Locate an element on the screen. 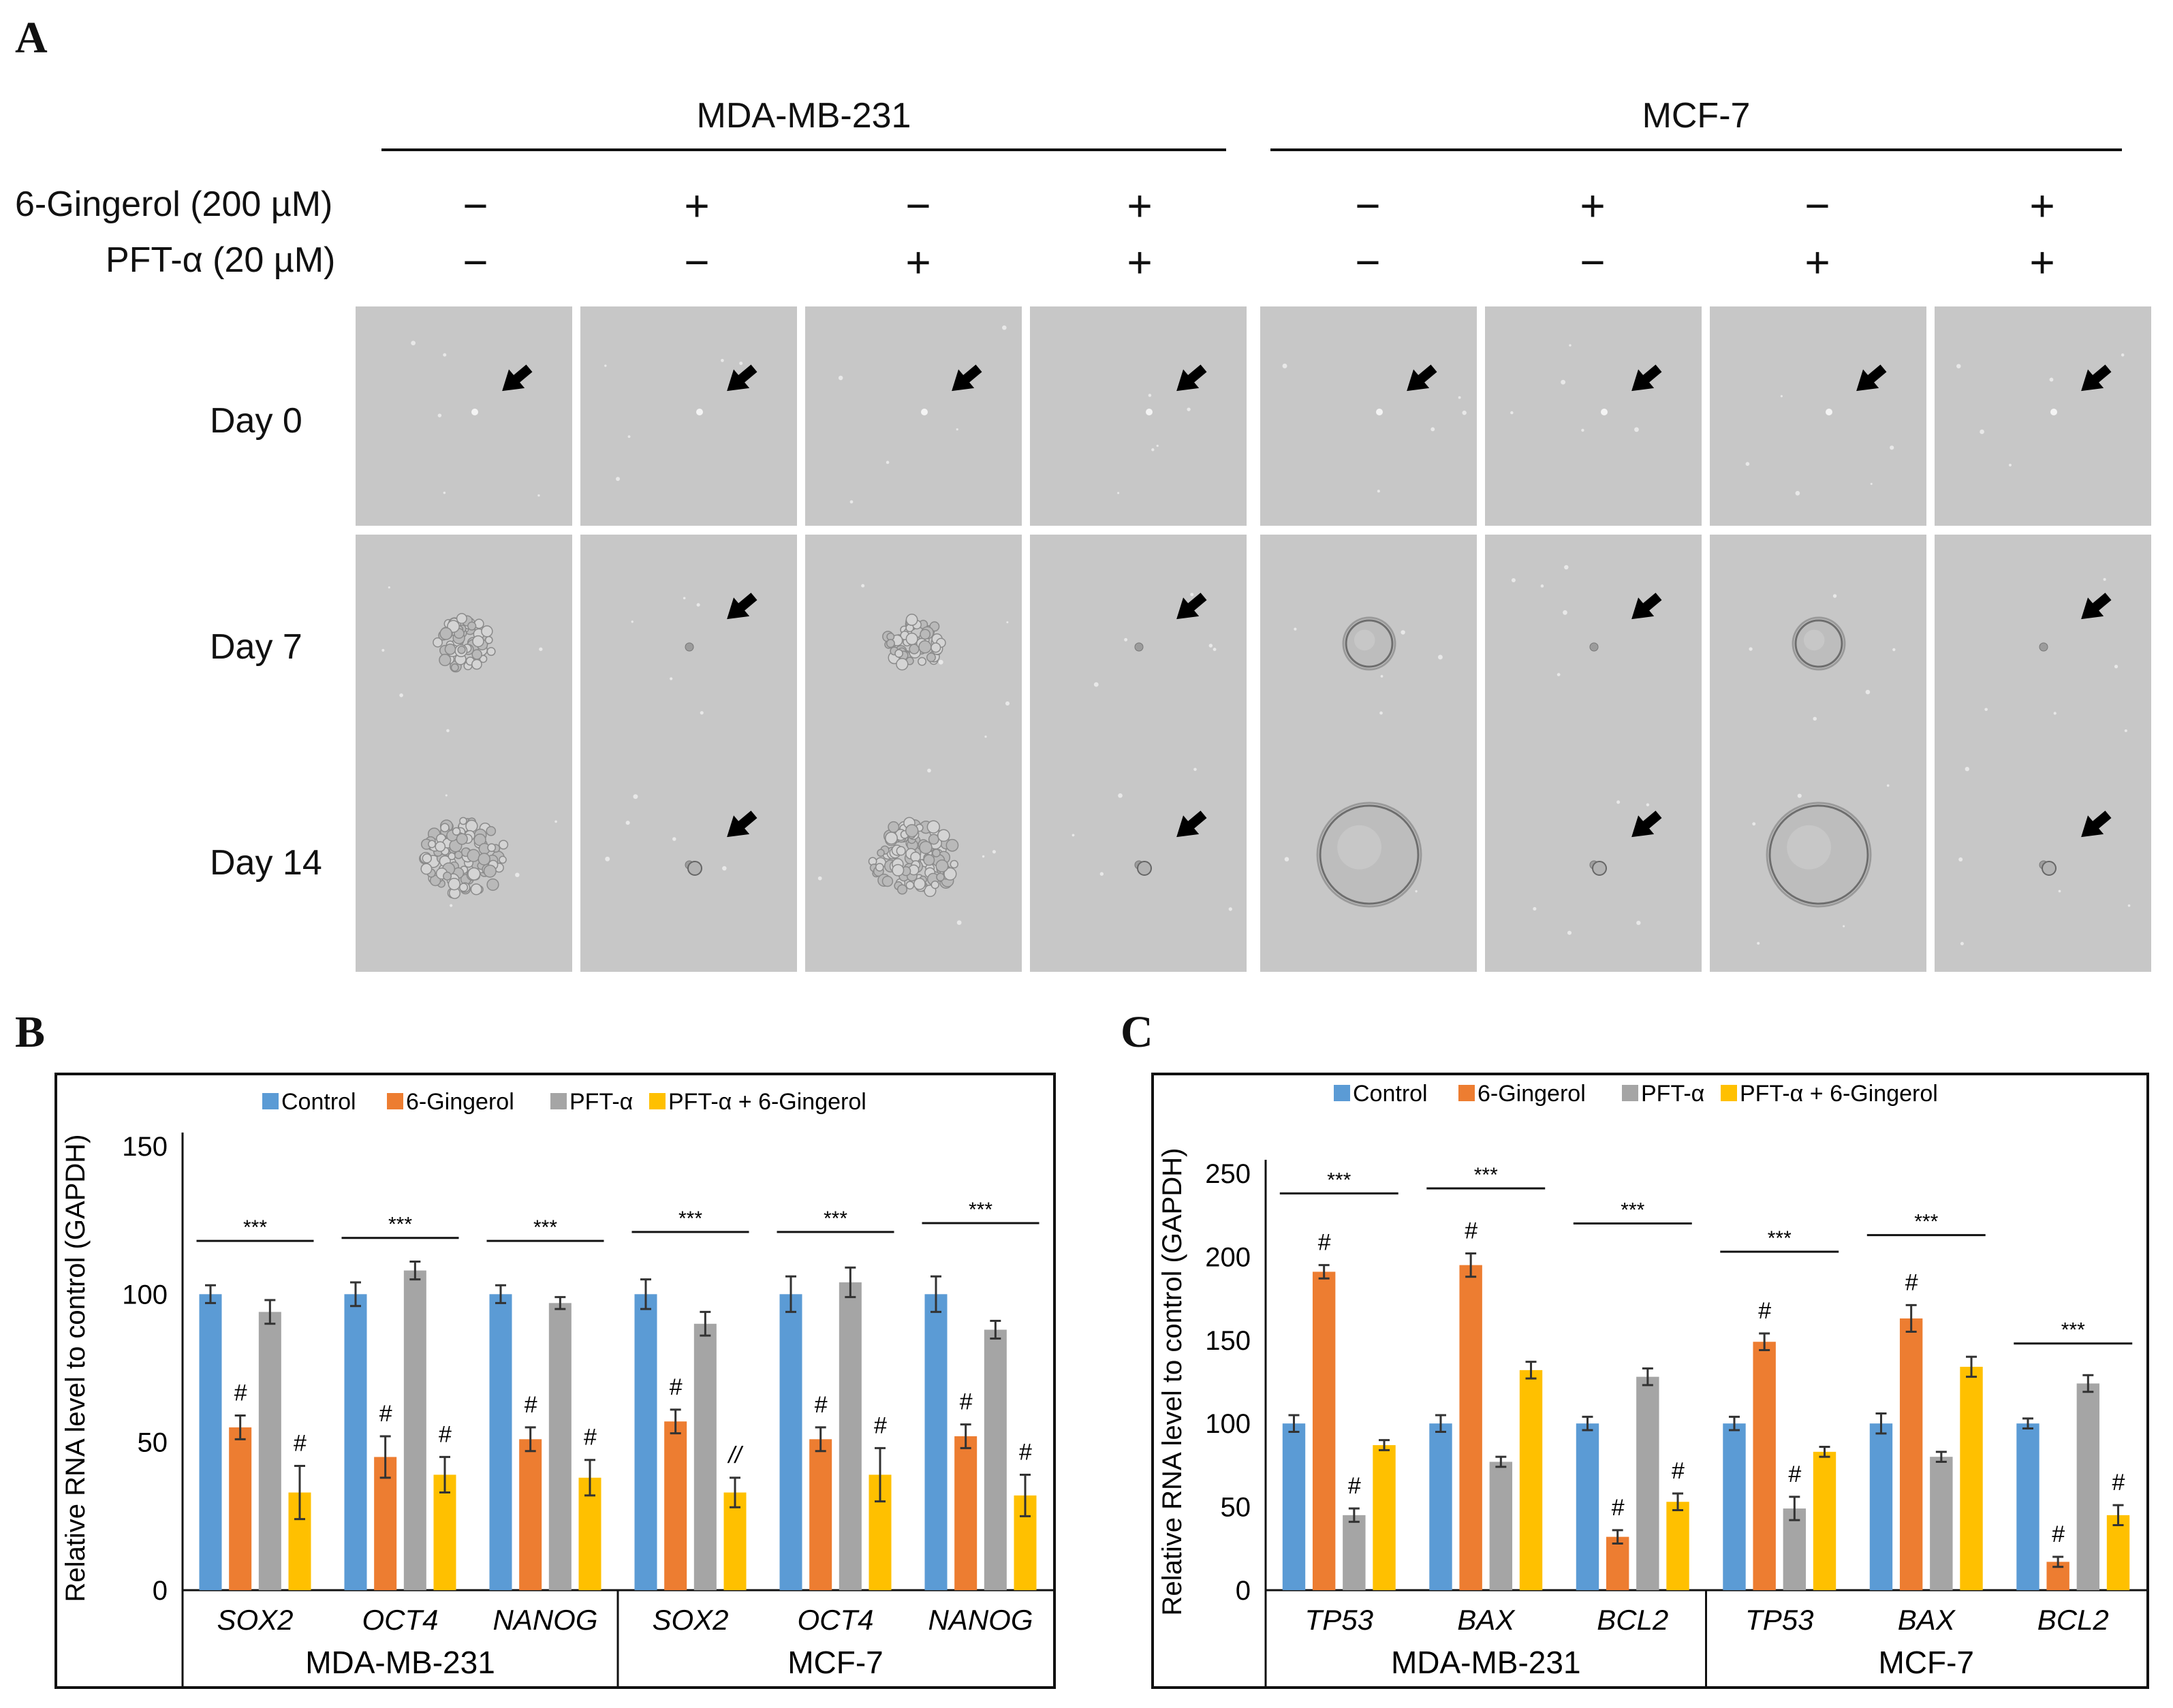 The width and height of the screenshot is (2173, 1708). y-tick-label: 150 is located at coordinates (1228, 1341).